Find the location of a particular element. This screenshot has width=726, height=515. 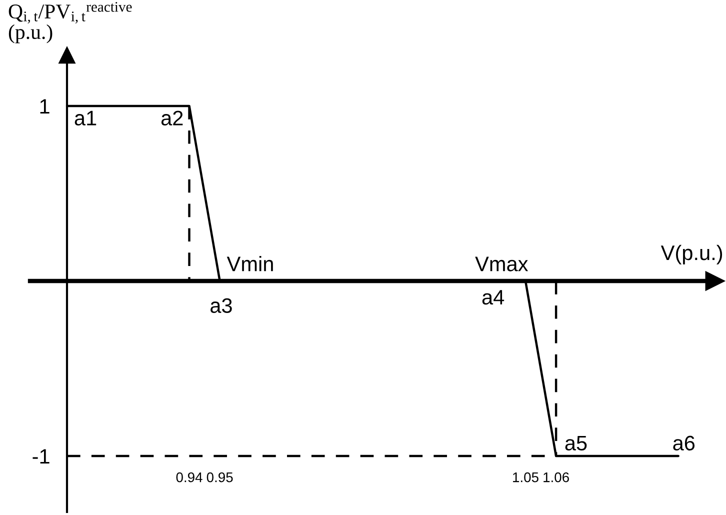

text: Q$_{i,t}$/PV$_{i,t}$$^{reactive}$ (p.u.) is located at coordinates (70, 23).